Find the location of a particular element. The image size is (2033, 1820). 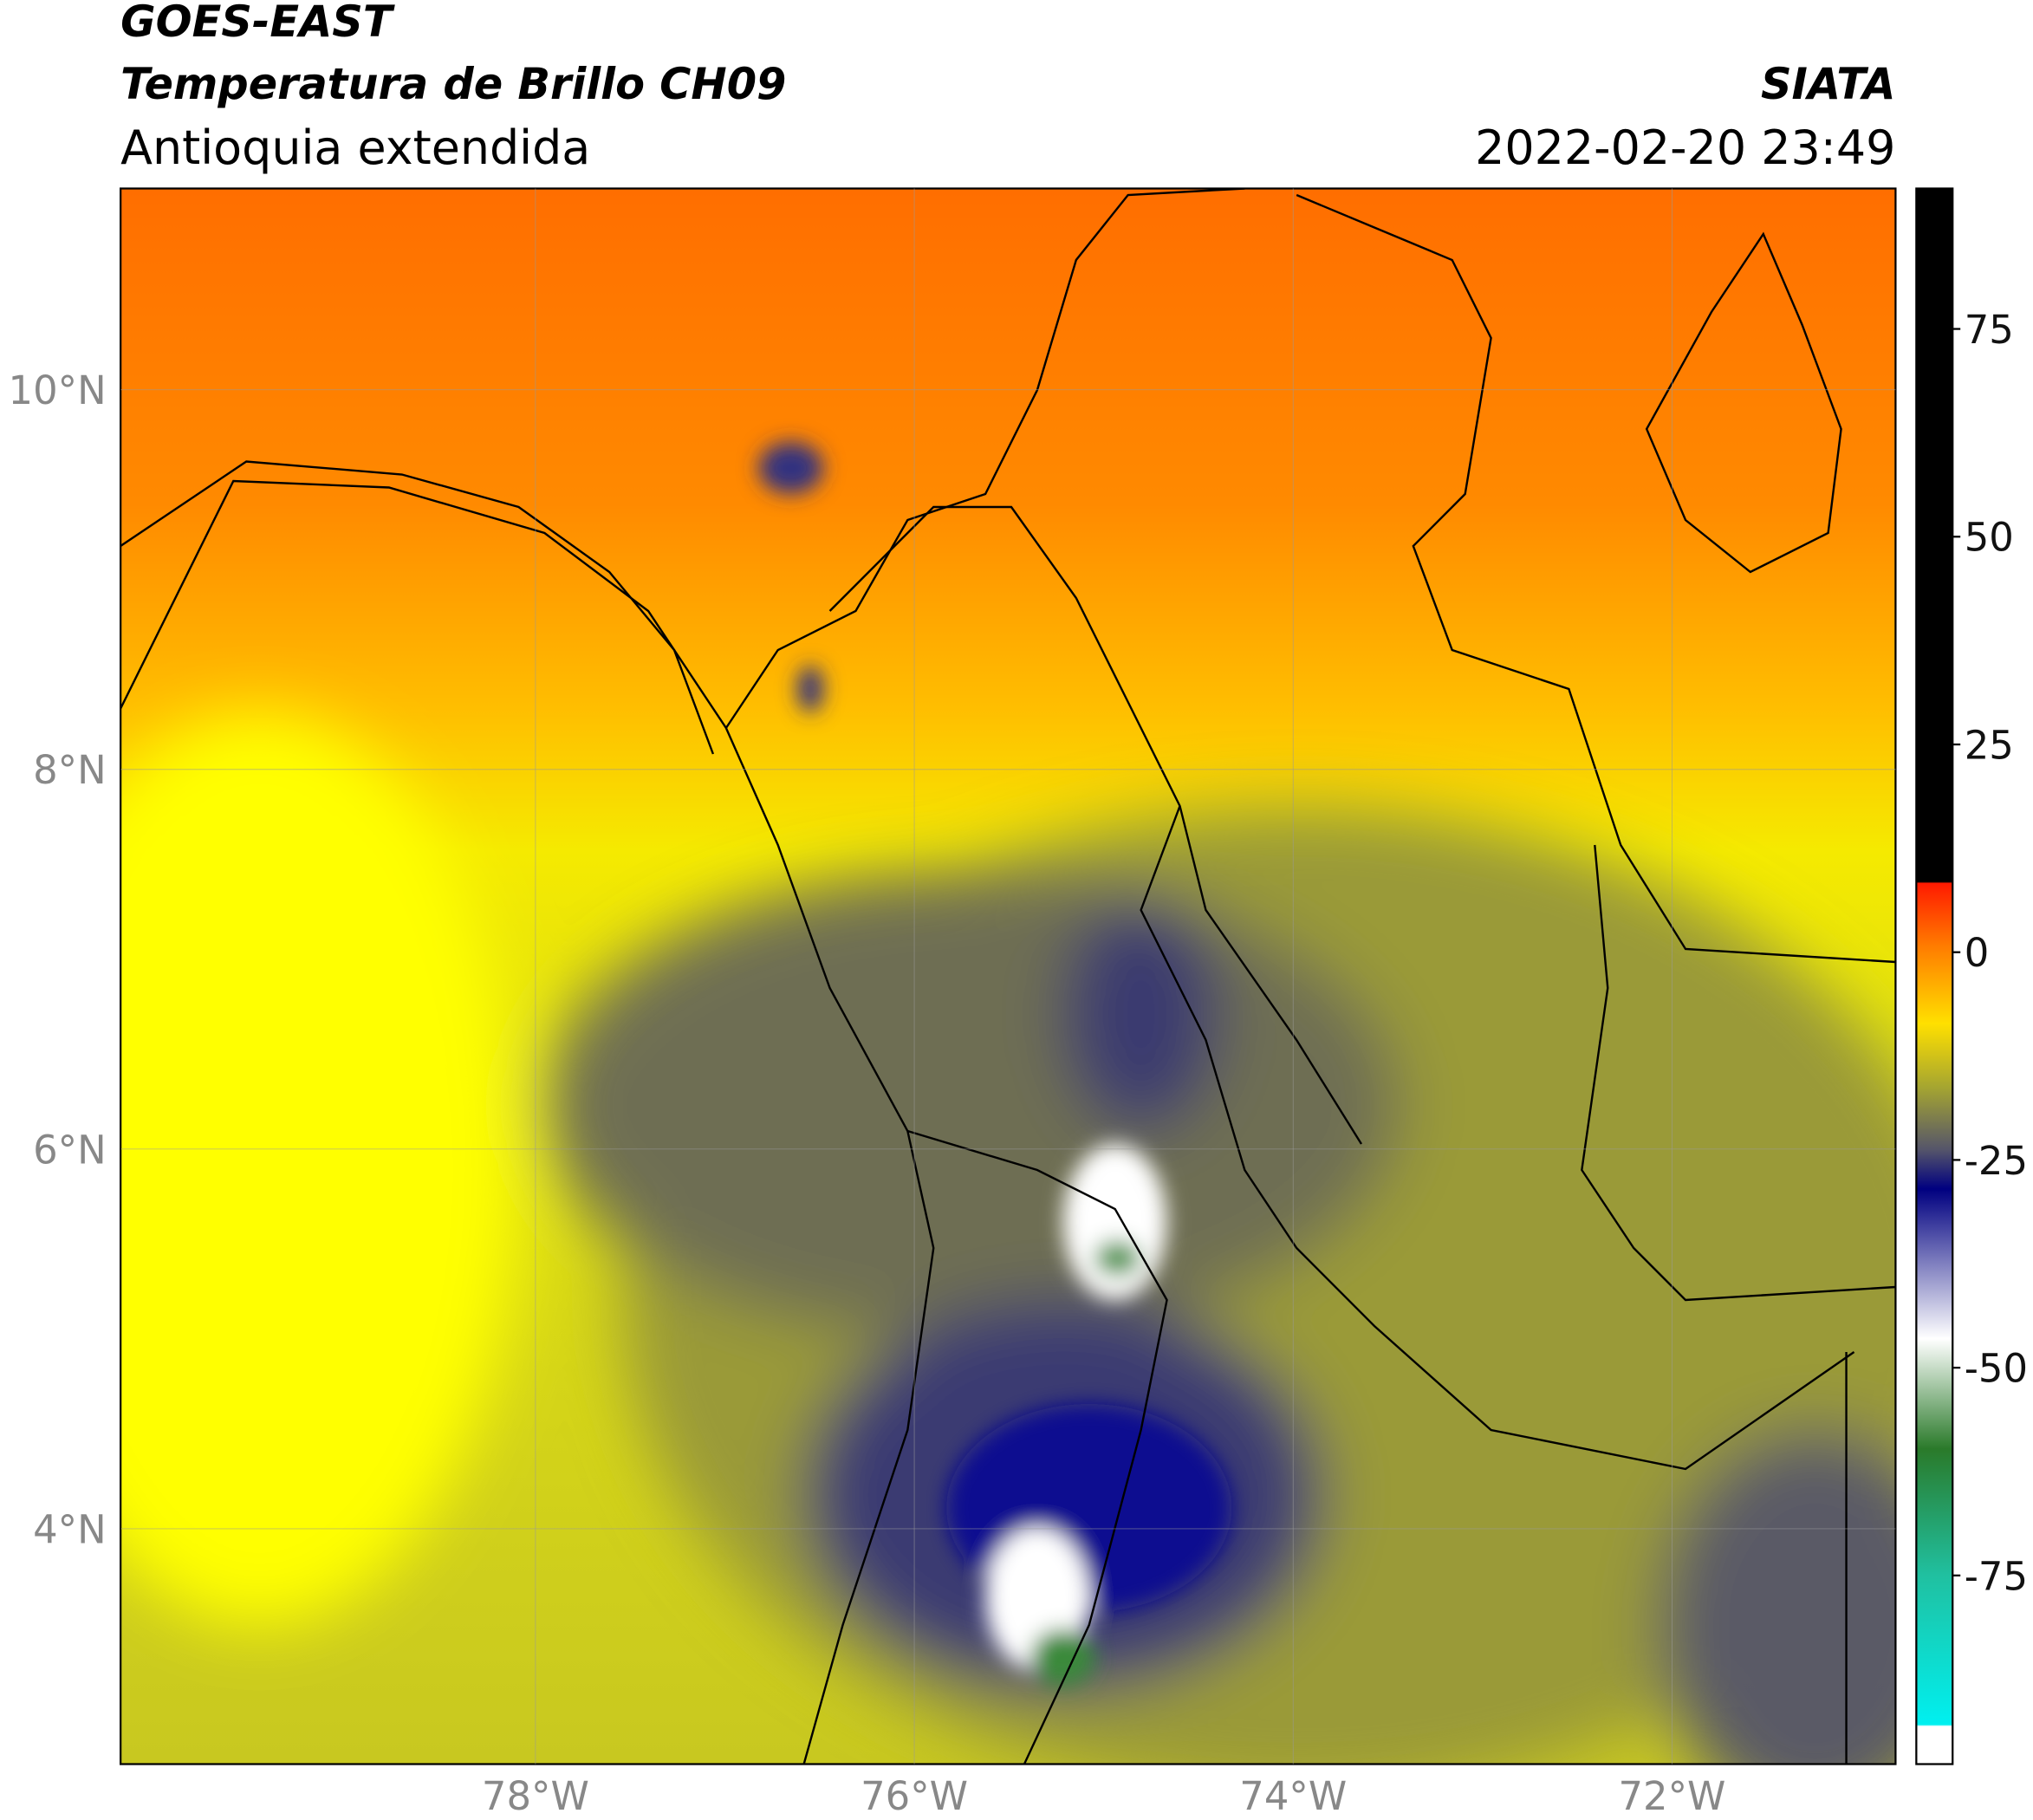

y-tick-label: 6°N is located at coordinates (70, 1150).